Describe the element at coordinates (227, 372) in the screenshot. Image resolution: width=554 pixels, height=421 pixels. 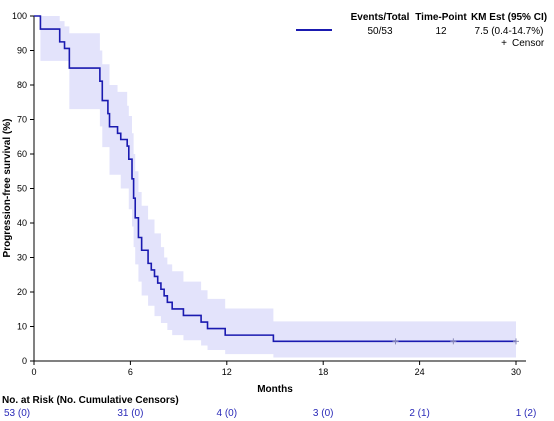
I see `x-tick-label: 12` at that location.